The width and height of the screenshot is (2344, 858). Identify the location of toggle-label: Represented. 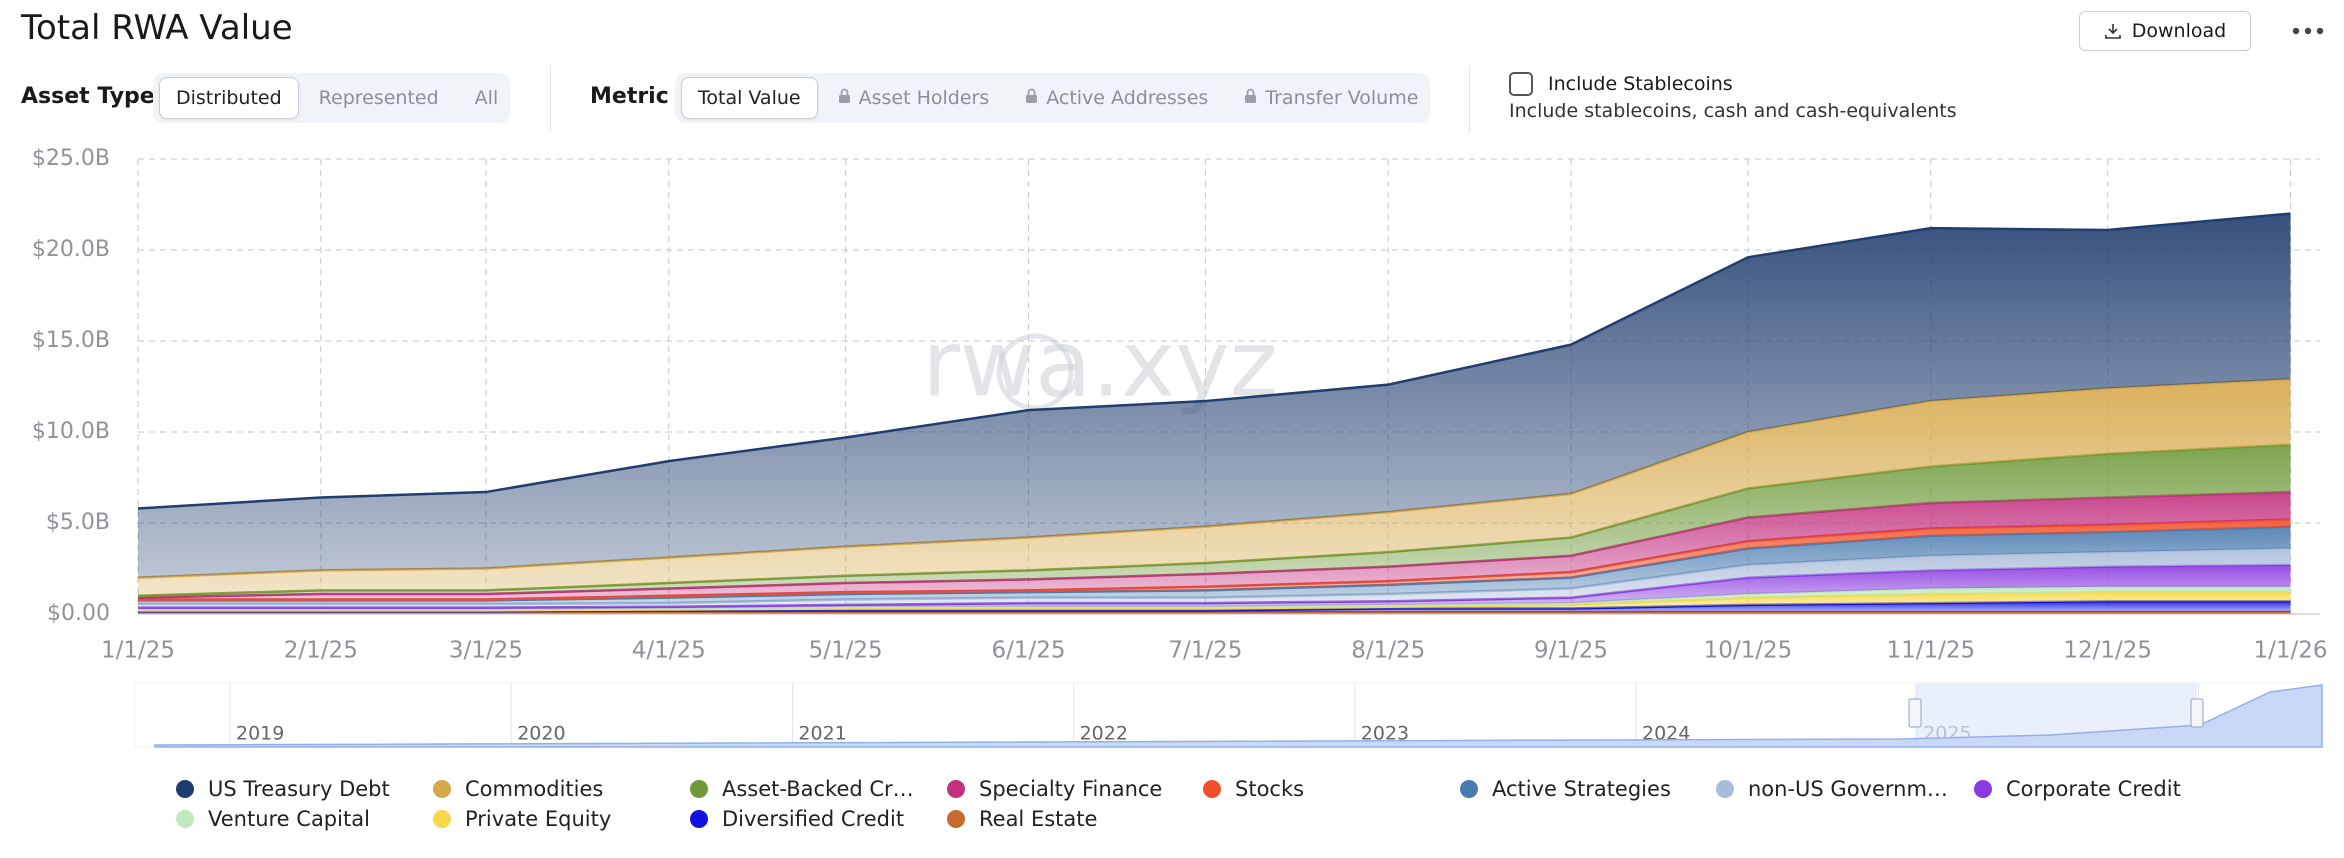
(378, 98).